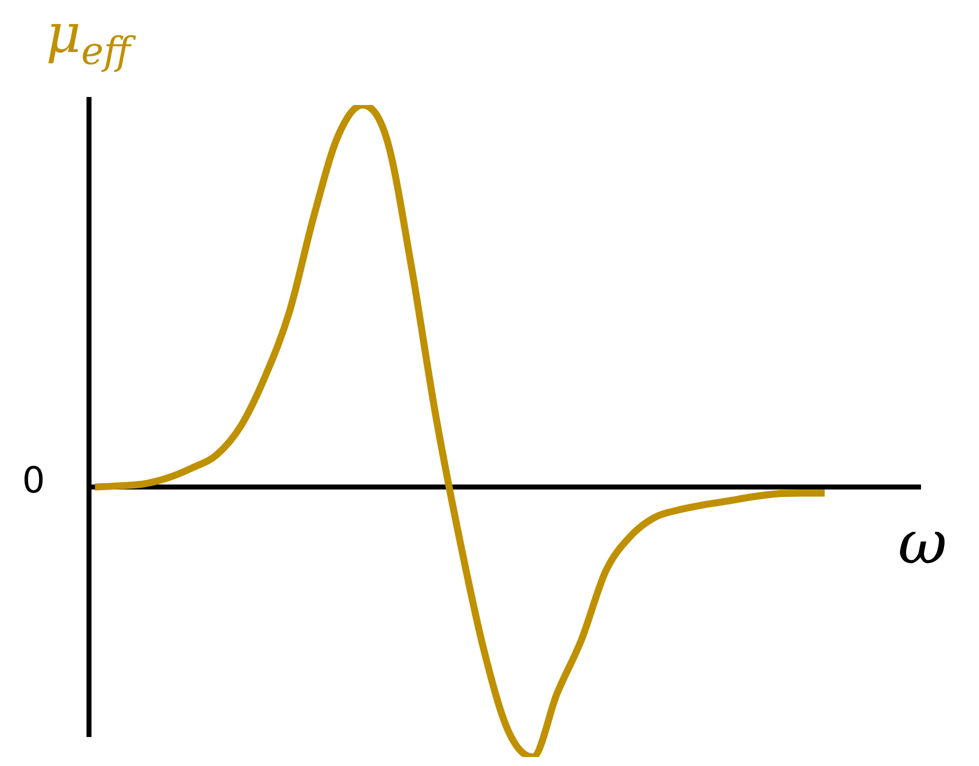  Describe the element at coordinates (33, 481) in the screenshot. I see `text: 0` at that location.